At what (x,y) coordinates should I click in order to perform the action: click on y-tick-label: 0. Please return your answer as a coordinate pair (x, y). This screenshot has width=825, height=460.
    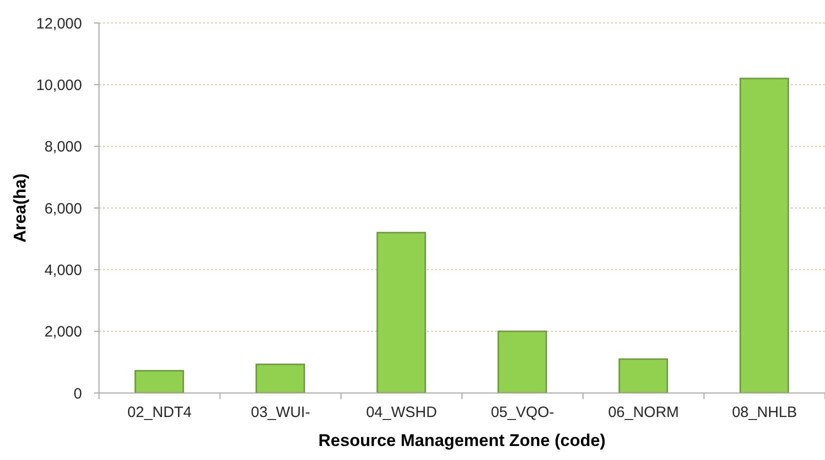
    Looking at the image, I should click on (78, 393).